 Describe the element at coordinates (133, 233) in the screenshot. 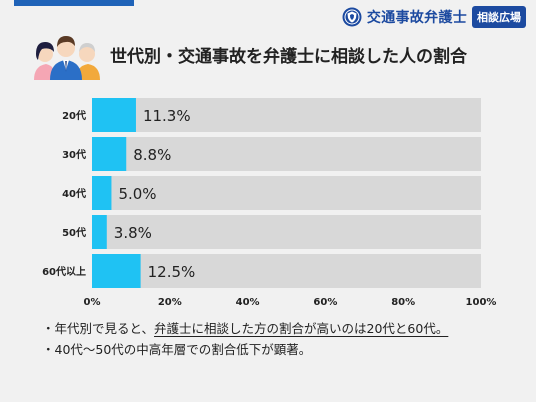

I see `value-label: 3.8%` at that location.